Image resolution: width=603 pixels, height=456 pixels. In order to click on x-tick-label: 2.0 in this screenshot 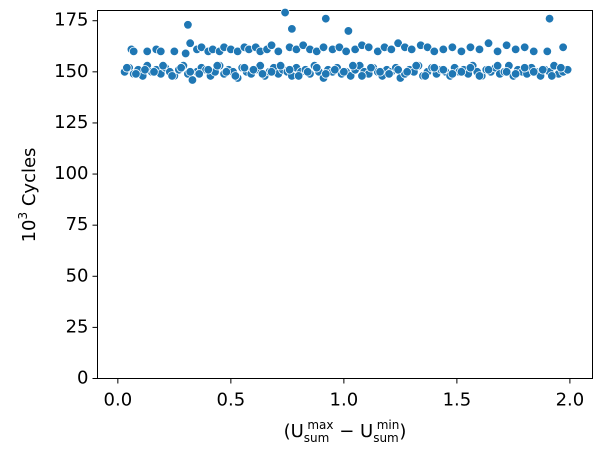, I will do `click(570, 400)`.